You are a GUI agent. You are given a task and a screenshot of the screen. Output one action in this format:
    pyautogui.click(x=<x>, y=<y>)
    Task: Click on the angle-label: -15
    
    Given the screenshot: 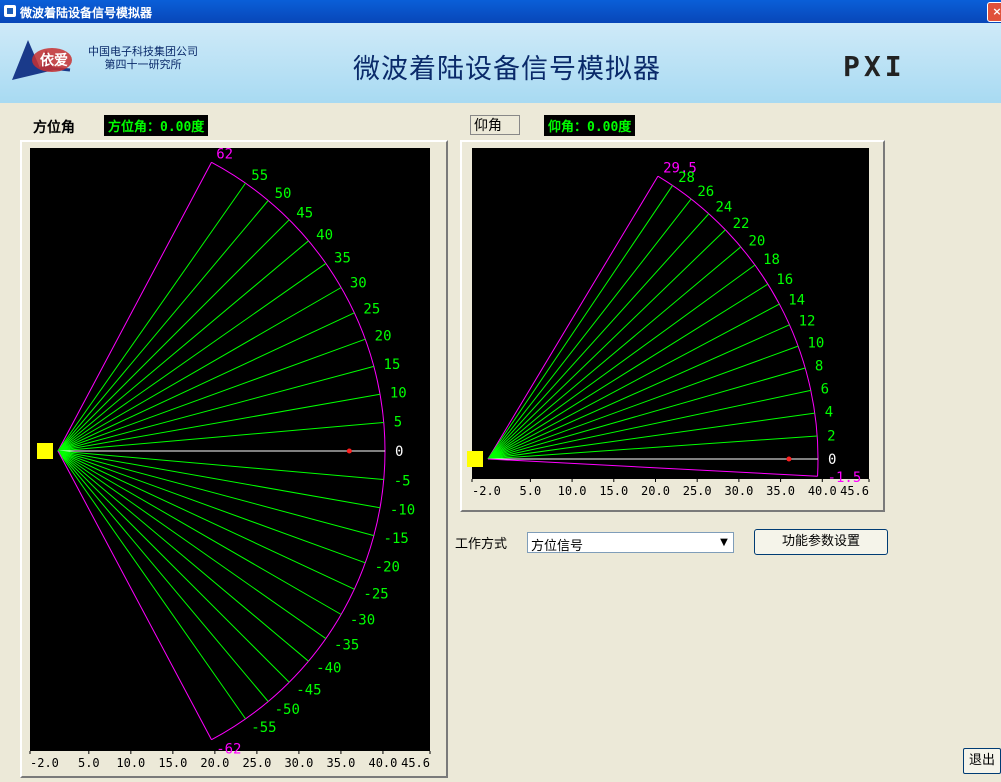 What is the action you would take?
    pyautogui.click(x=396, y=539)
    